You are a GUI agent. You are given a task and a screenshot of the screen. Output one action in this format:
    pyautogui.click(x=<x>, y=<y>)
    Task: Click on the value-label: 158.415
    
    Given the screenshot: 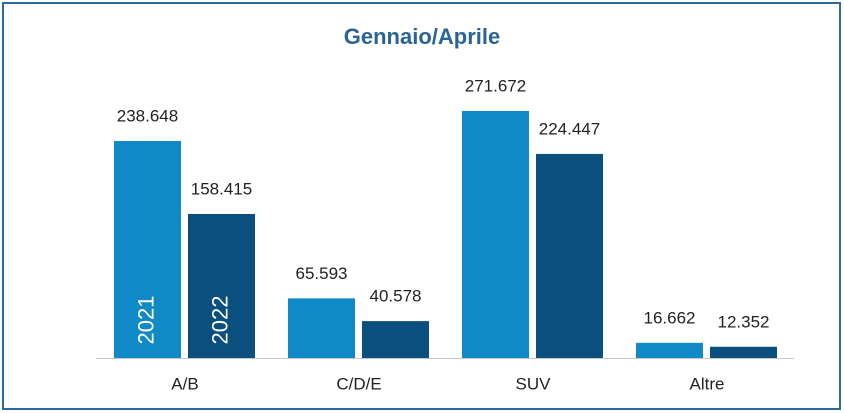 What is the action you would take?
    pyautogui.click(x=221, y=188)
    